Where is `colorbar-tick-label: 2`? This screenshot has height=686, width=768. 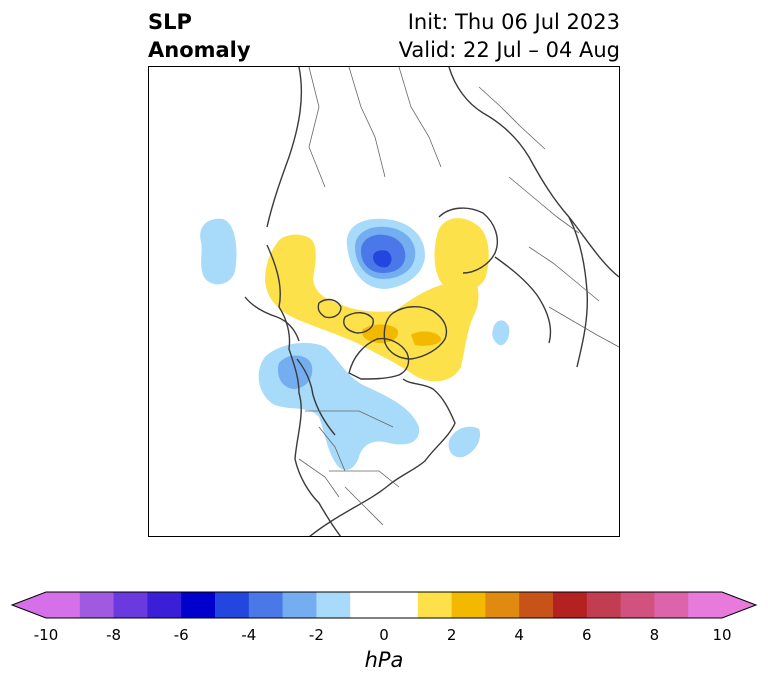 colorbar-tick-label: 2 is located at coordinates (451, 635).